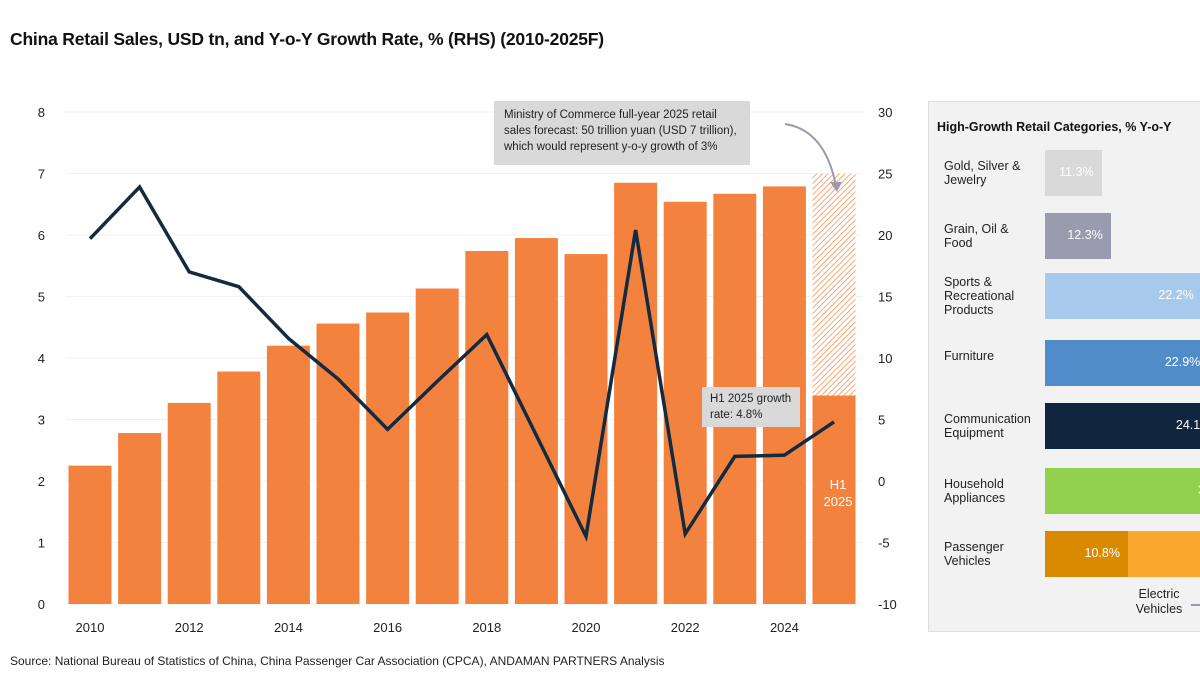 Image resolution: width=1200 pixels, height=675 pixels. What do you see at coordinates (1199, 490) in the screenshot?
I see `category-value: 3` at bounding box center [1199, 490].